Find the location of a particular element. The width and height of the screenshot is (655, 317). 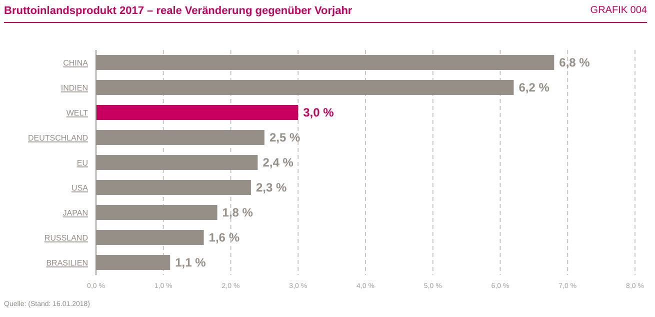

y-tick-label: INDIEN is located at coordinates (74, 88).